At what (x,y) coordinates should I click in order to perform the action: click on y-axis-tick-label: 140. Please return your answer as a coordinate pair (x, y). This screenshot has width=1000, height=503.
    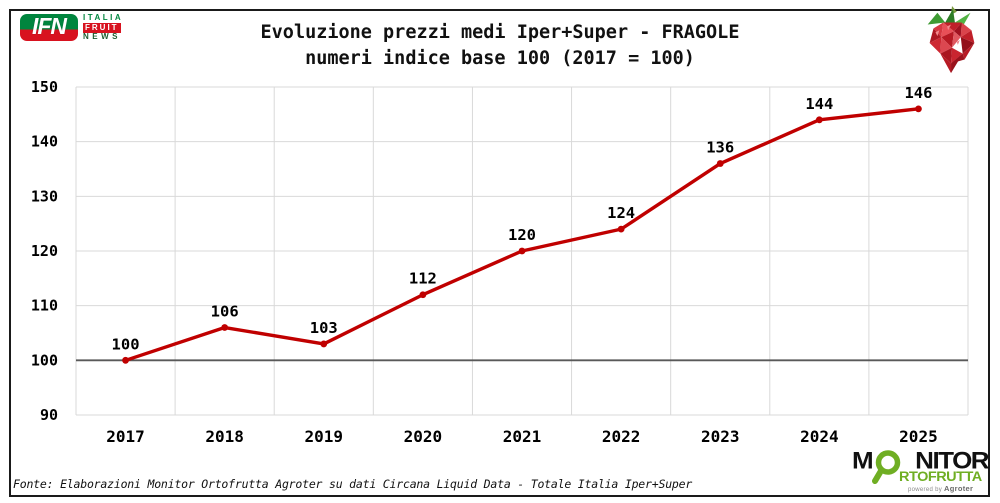
    Looking at the image, I should click on (44, 142).